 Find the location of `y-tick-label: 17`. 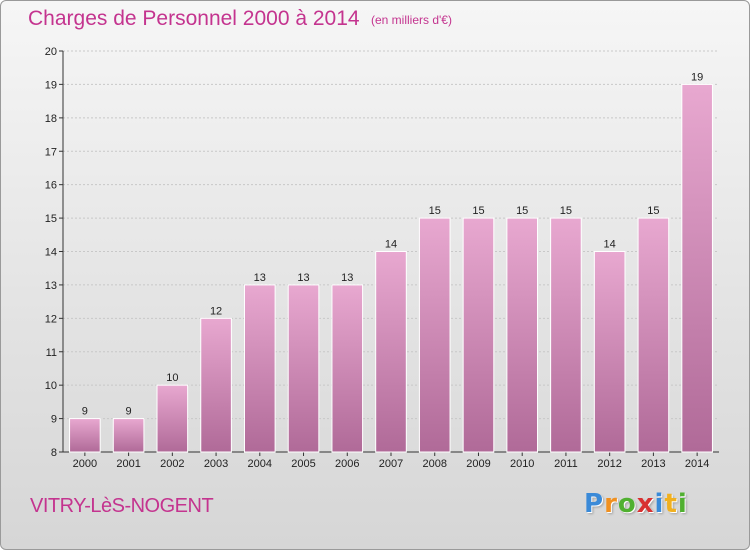

y-tick-label: 17 is located at coordinates (51, 152).